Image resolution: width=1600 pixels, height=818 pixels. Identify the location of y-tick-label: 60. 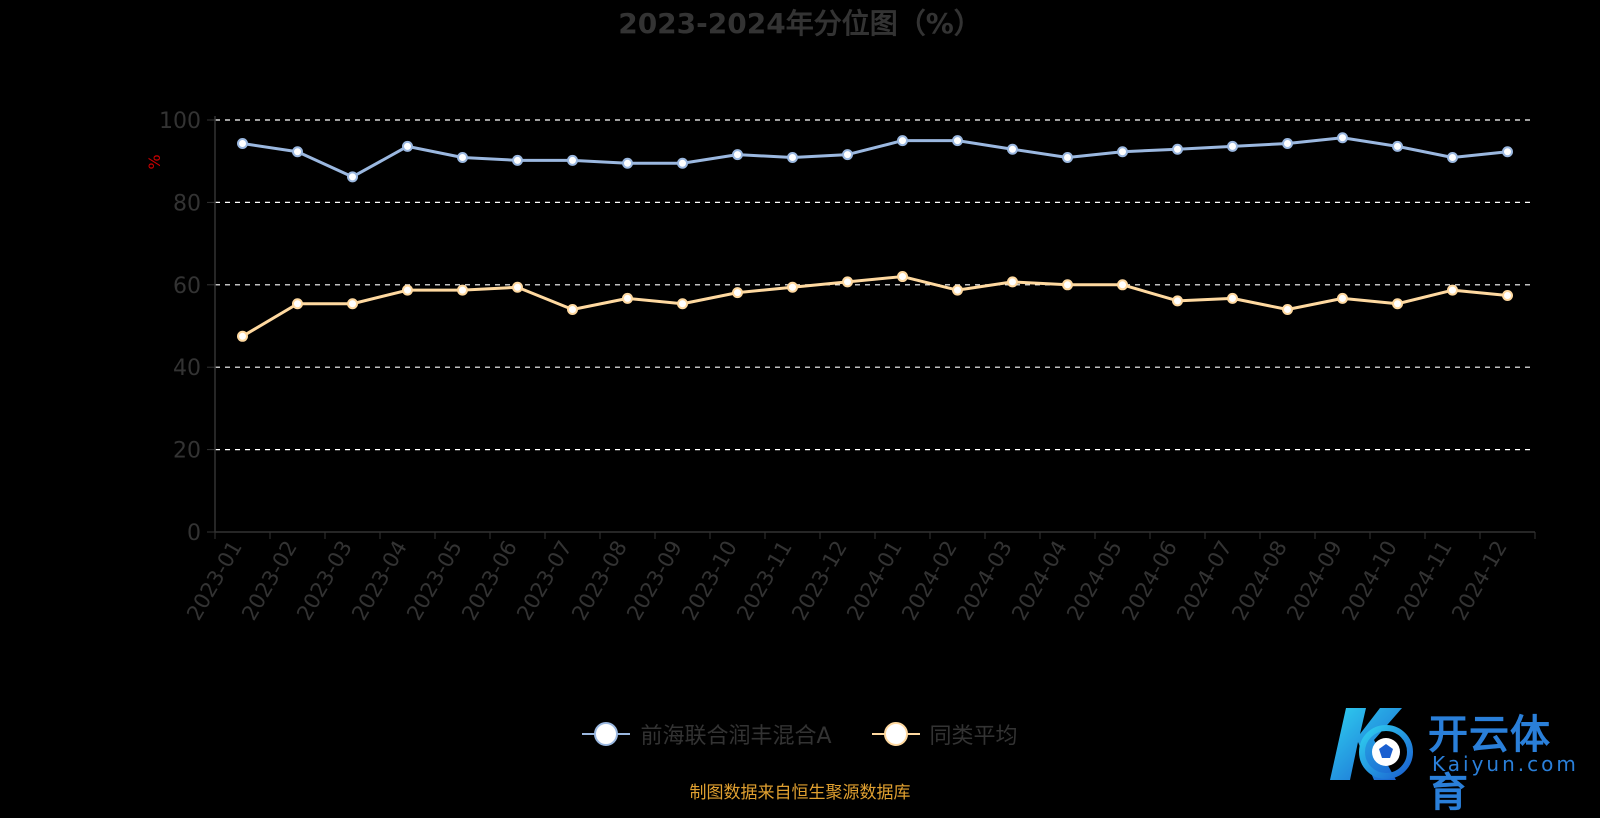
(187, 286).